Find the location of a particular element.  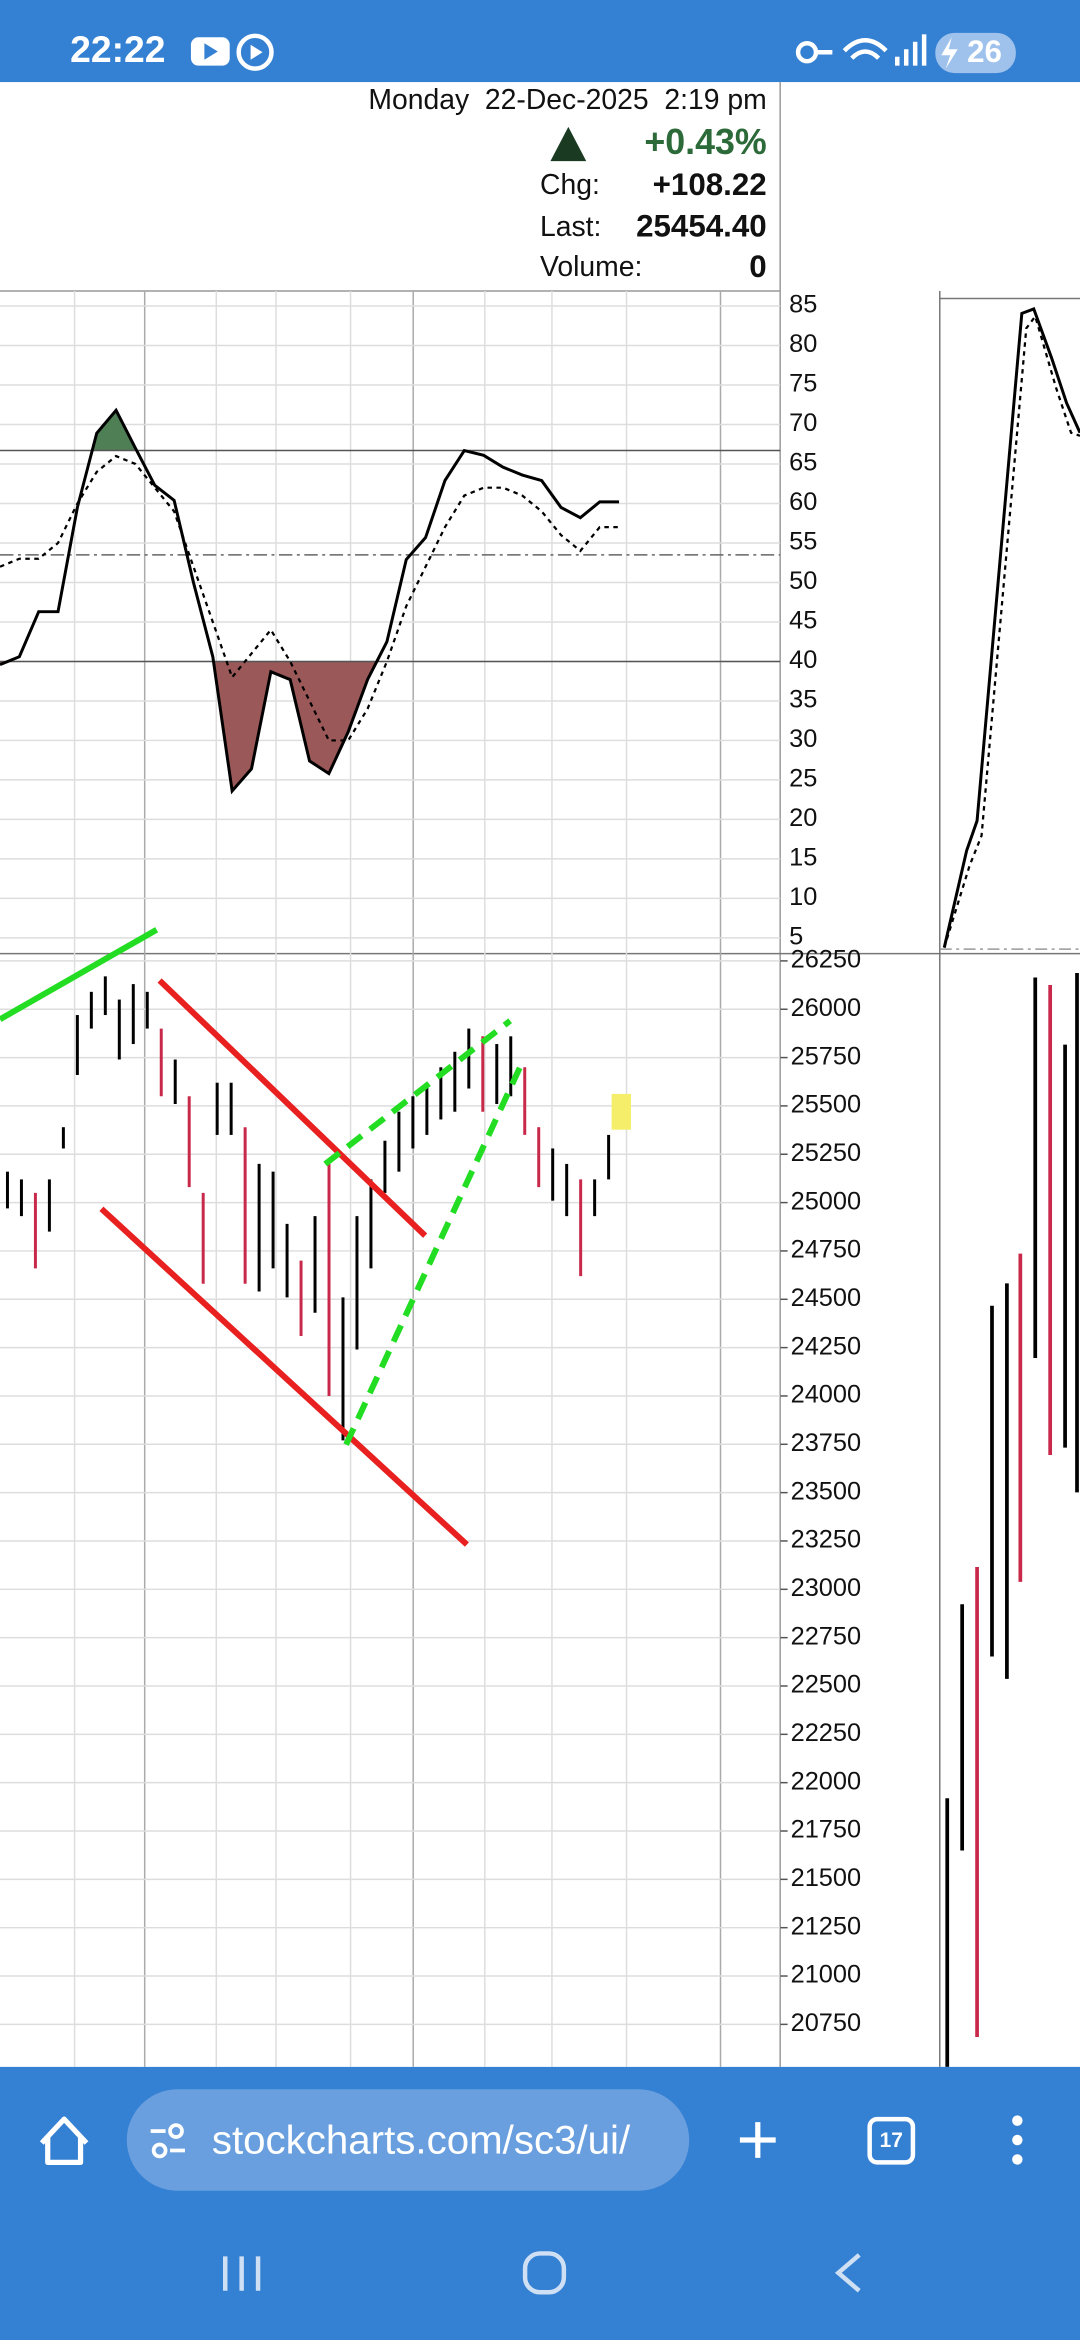

media-play is located at coordinates (256, 52).